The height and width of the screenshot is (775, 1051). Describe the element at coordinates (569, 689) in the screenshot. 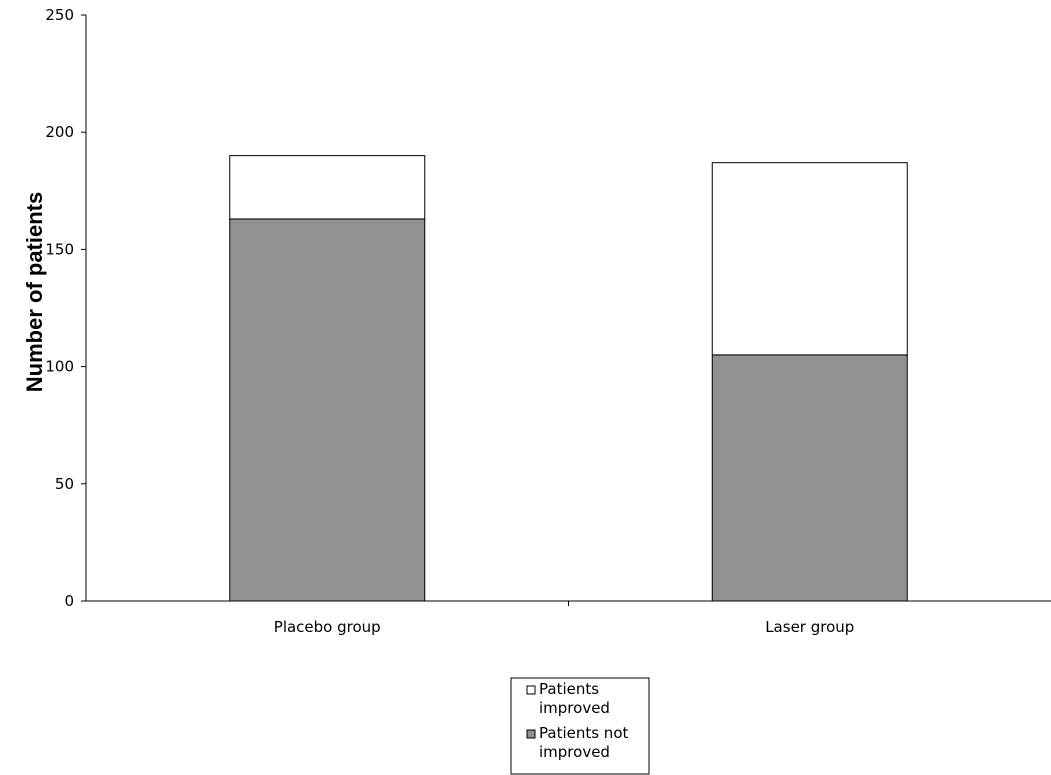

I see `legend-label-line1: Patients` at that location.